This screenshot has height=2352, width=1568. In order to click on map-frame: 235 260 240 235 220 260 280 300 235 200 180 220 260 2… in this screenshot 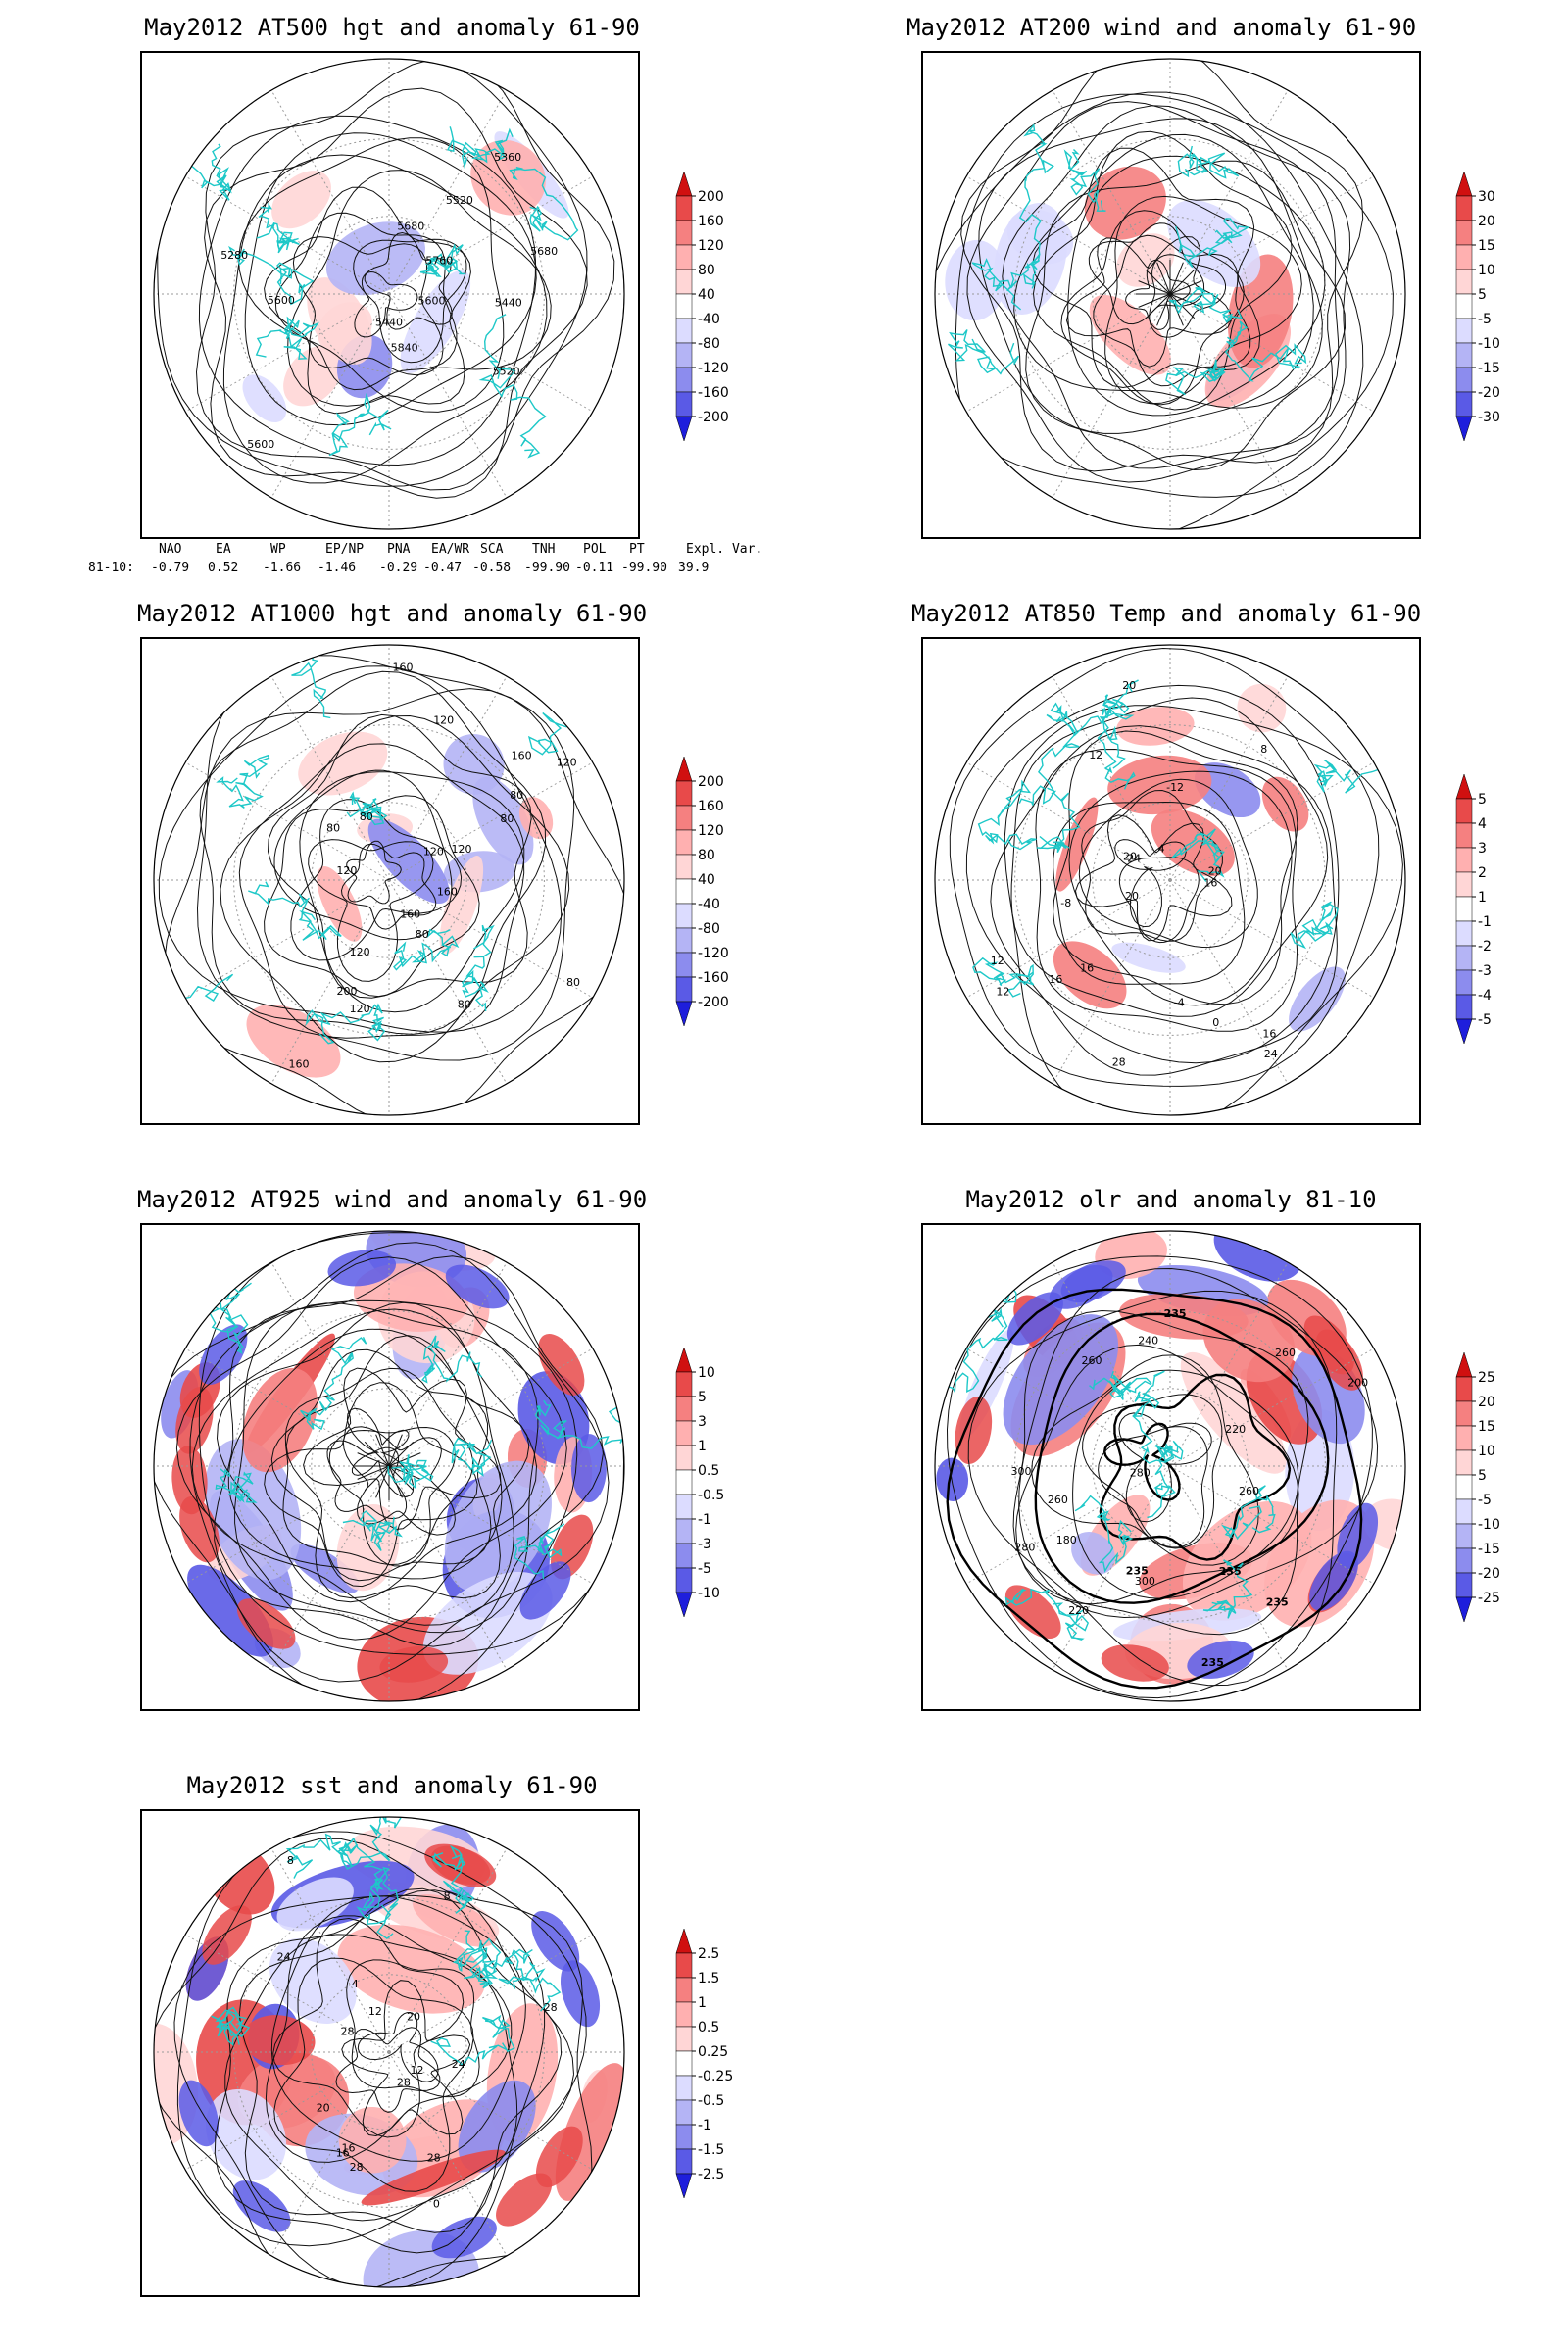, I will do `click(1171, 1467)`.